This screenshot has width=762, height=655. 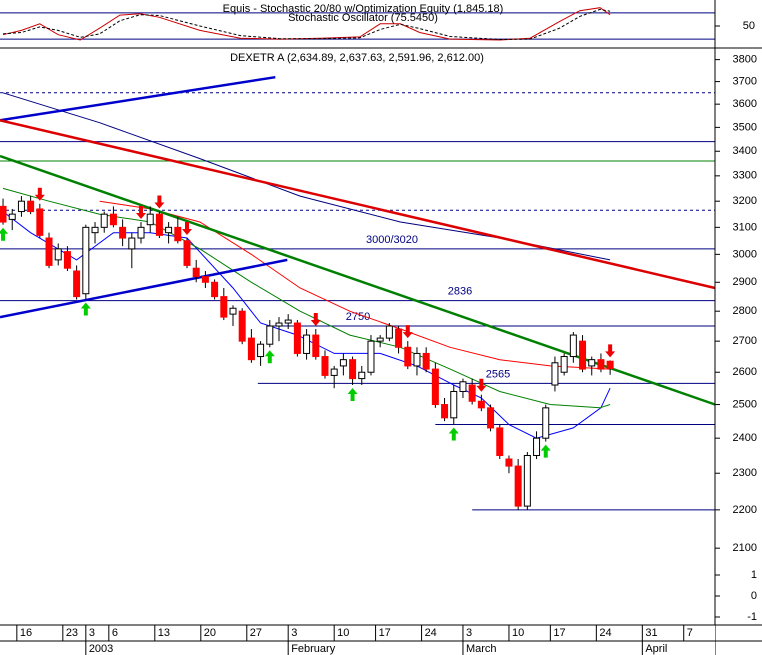 I want to click on x-tick-label: 7, so click(x=690, y=633).